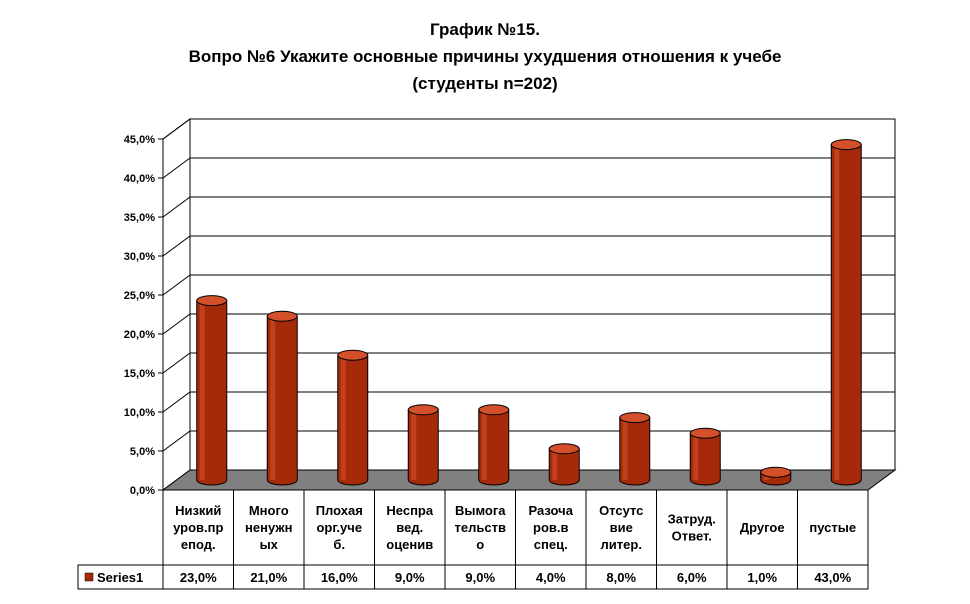  I want to click on x-category-label: Отсутс, so click(621, 510).